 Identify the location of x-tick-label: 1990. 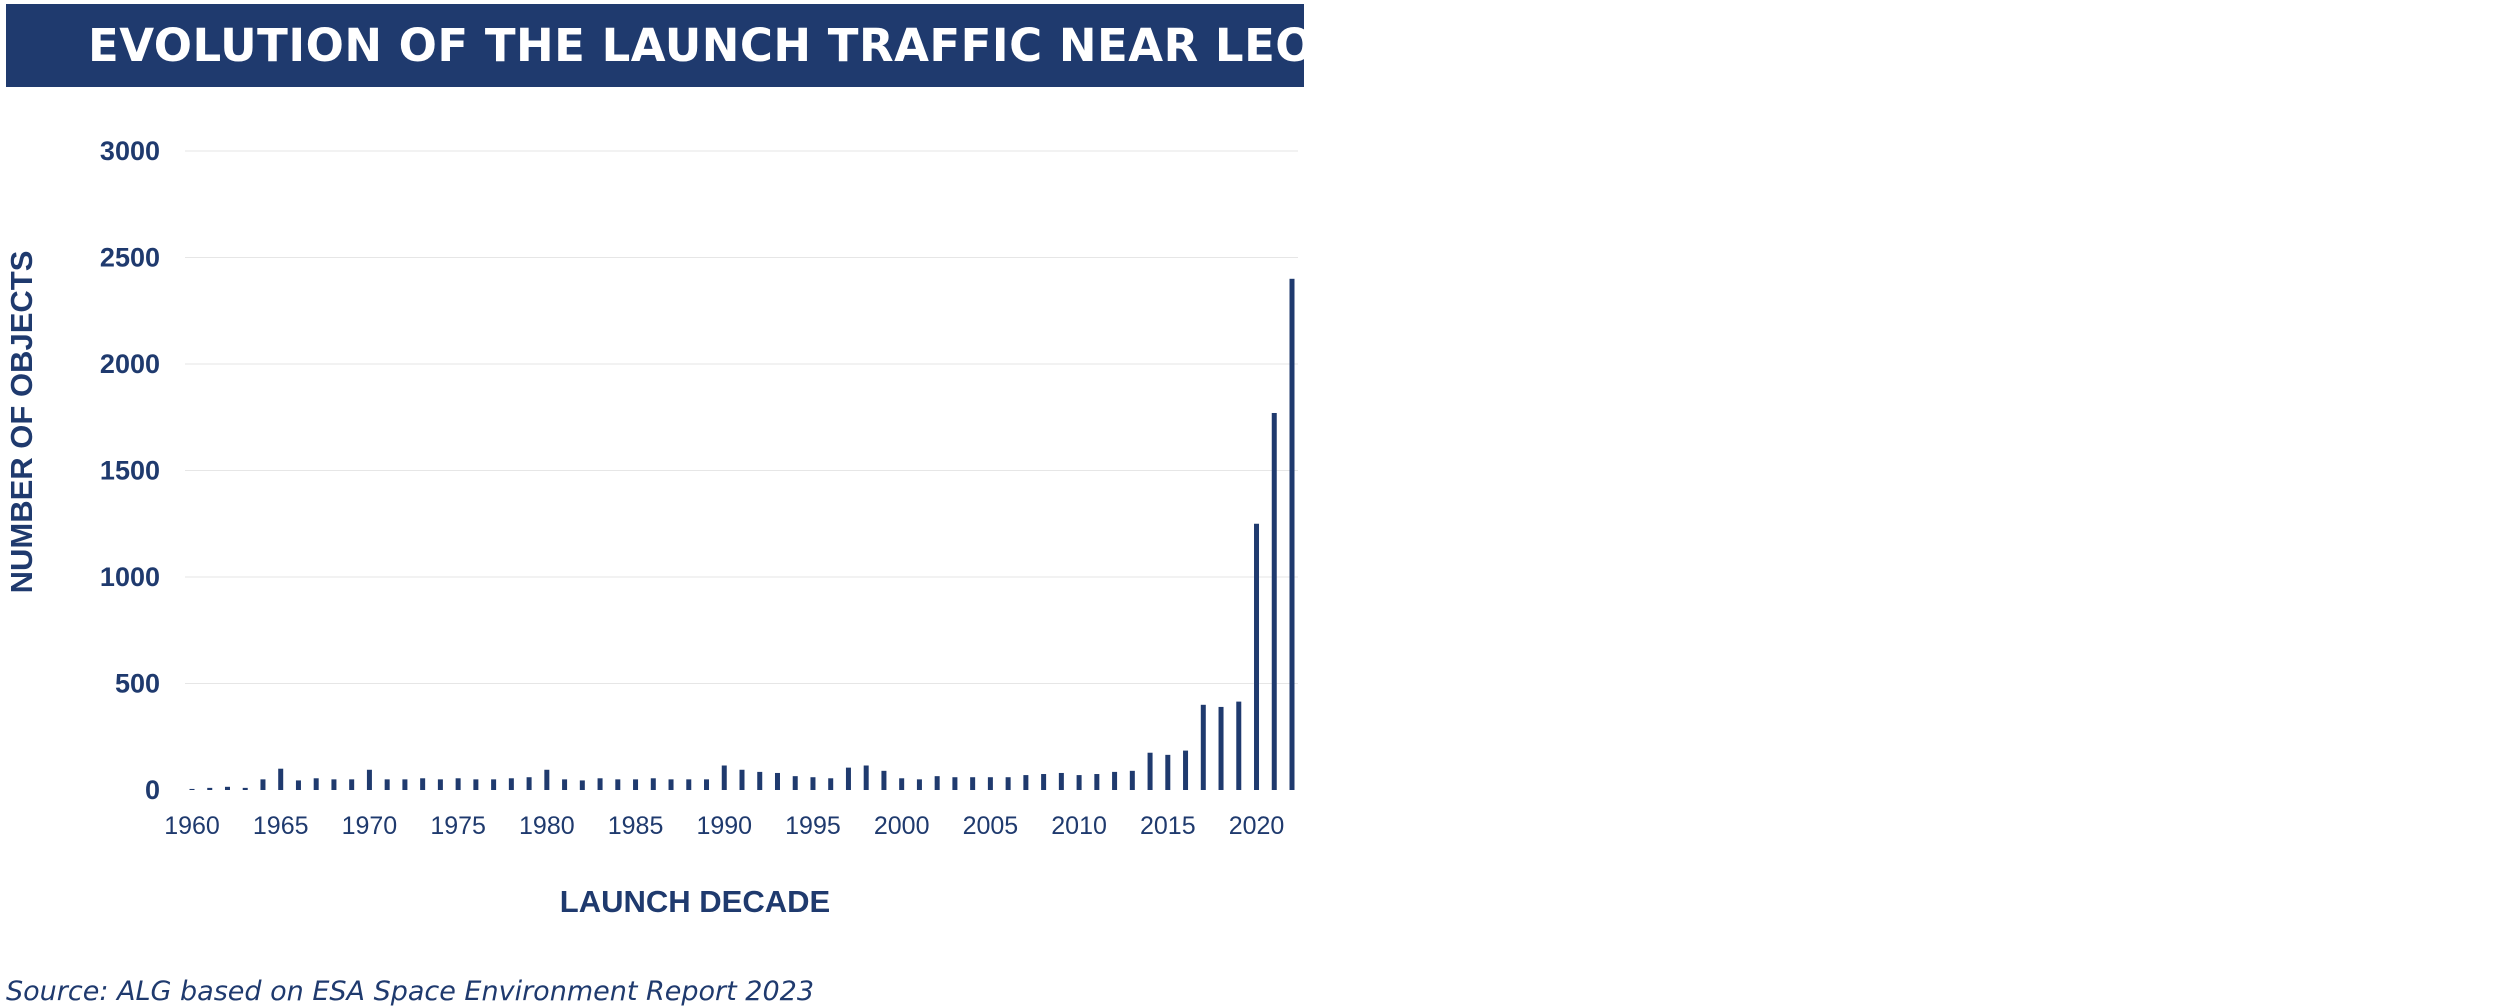
(724, 826).